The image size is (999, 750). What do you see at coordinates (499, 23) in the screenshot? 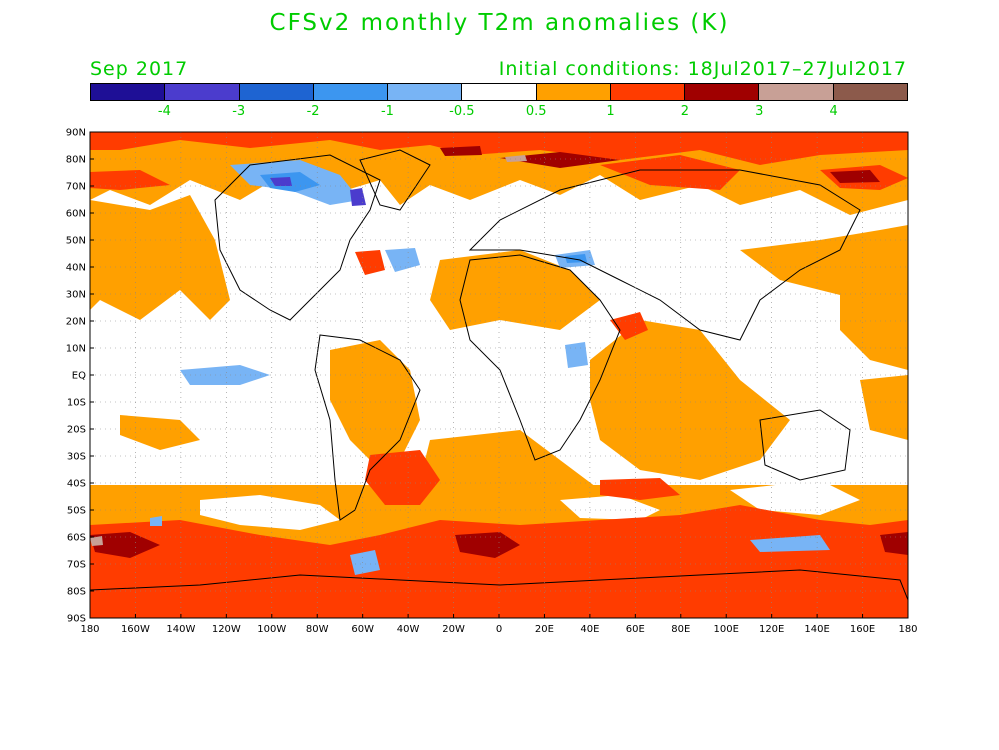
I see `map-title: CFSv2 monthly T2m anomalies (K)` at bounding box center [499, 23].